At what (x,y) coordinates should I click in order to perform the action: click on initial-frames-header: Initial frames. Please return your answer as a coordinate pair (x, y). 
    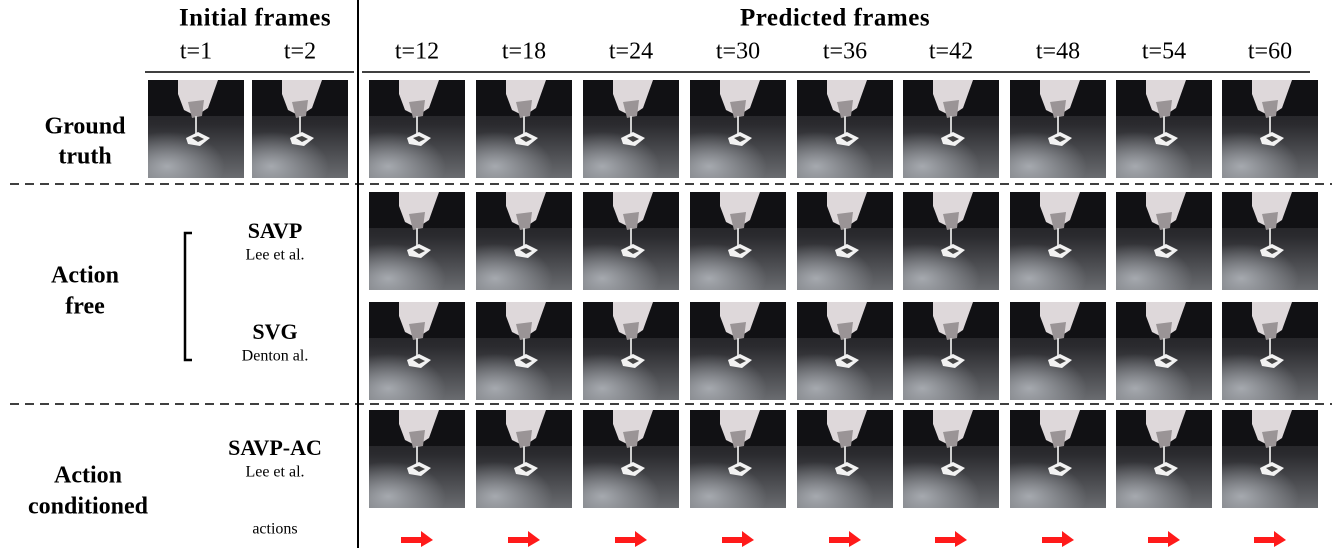
    Looking at the image, I should click on (255, 18).